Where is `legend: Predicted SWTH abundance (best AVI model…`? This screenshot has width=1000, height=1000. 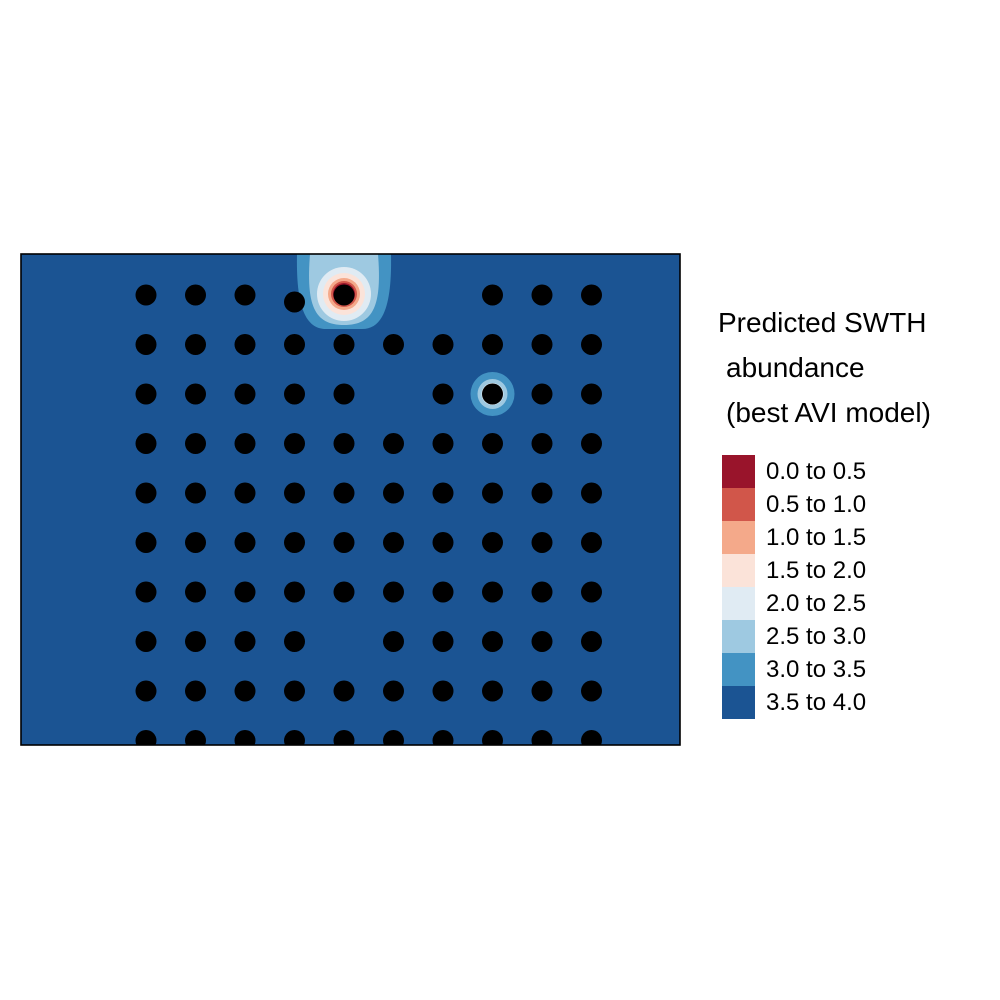
legend: Predicted SWTH abundance (best AVI model… is located at coordinates (853, 509).